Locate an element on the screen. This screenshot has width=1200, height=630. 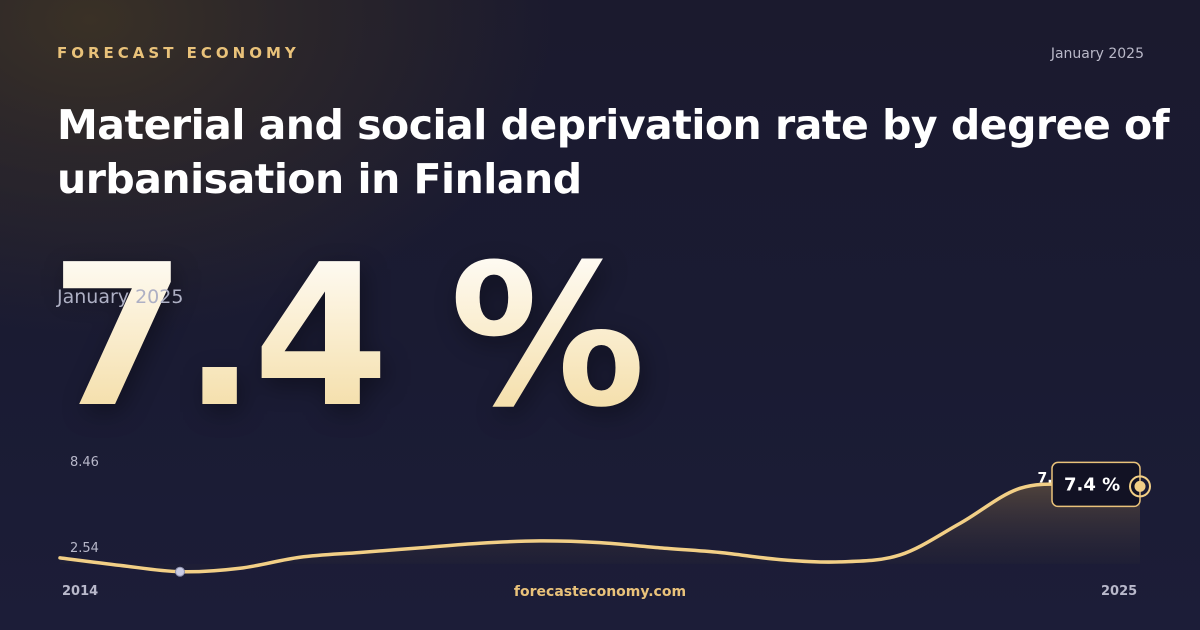
last-value-label: 7.4 % is located at coordinates (1092, 484).